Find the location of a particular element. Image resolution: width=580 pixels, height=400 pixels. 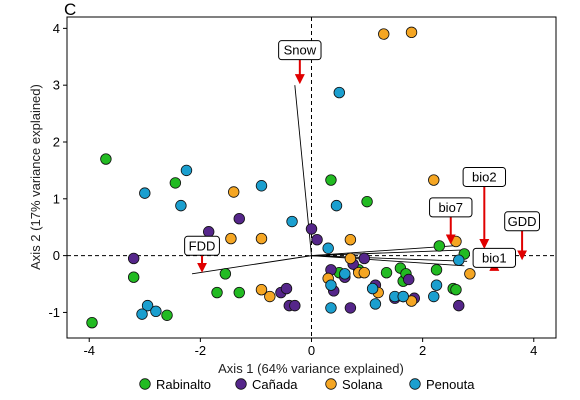

legend-label: Solana is located at coordinates (362, 384).